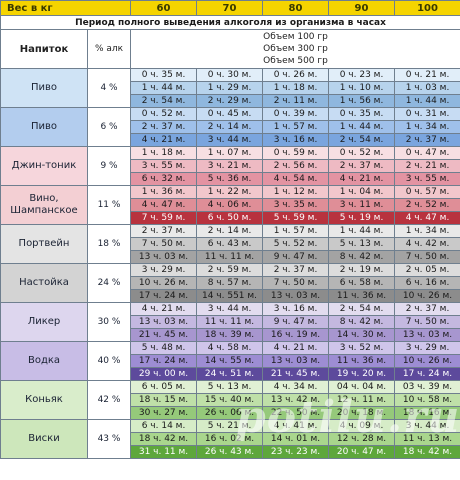 The width and height of the screenshot is (460, 480). I want to click on time-cell: 6 ч. 58 м., so click(362, 283).